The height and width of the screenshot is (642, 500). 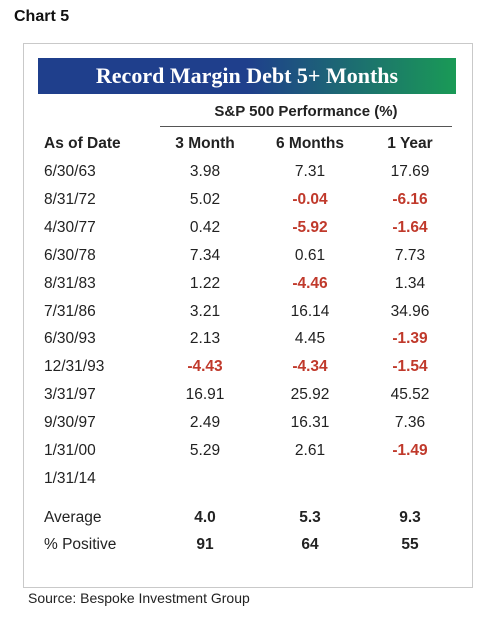 What do you see at coordinates (205, 227) in the screenshot?
I see `cell-3-month: 0.42` at bounding box center [205, 227].